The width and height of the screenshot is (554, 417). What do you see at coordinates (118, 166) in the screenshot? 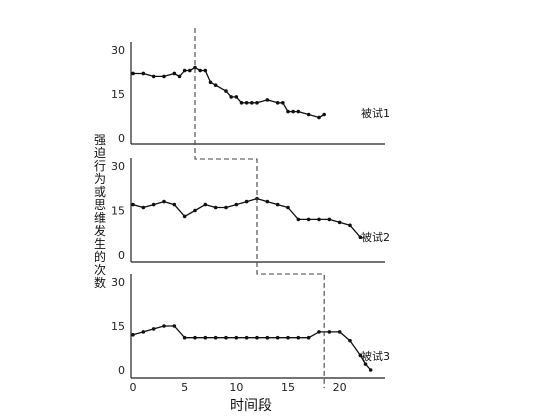
I see `y-tick-label-2-3: 30` at bounding box center [118, 166].